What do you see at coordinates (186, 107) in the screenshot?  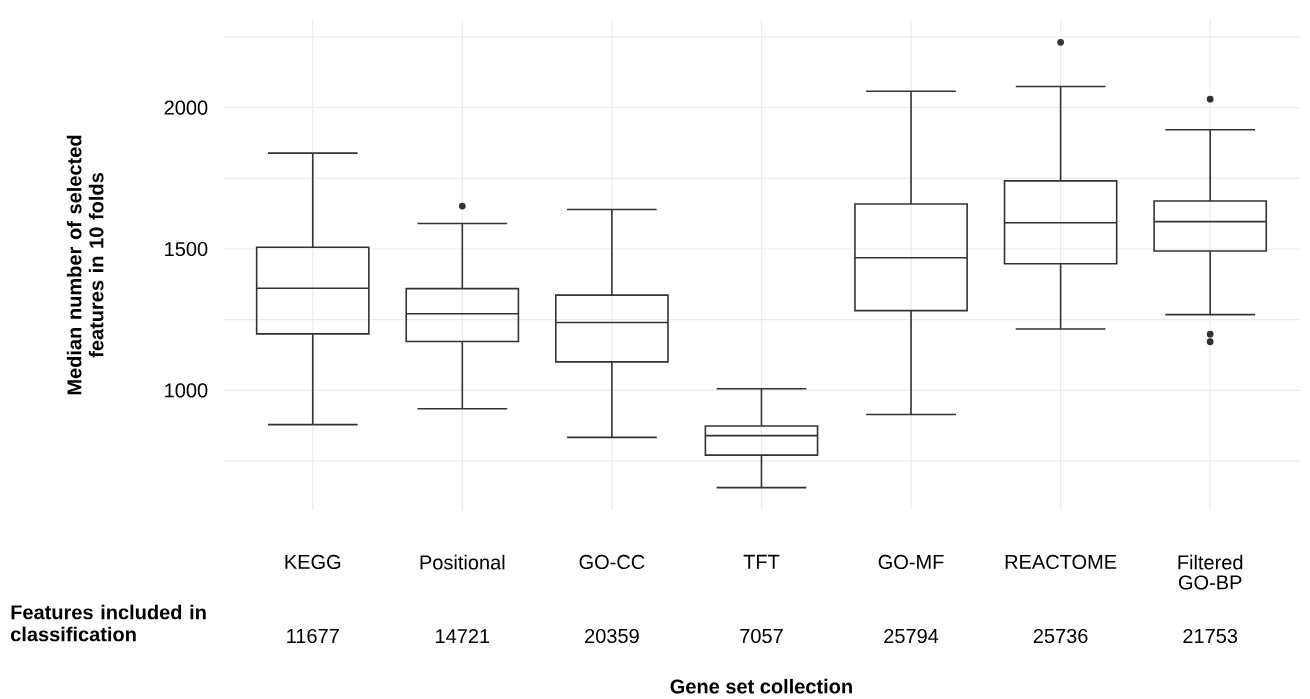 I see `y-tick-label: 2000` at bounding box center [186, 107].